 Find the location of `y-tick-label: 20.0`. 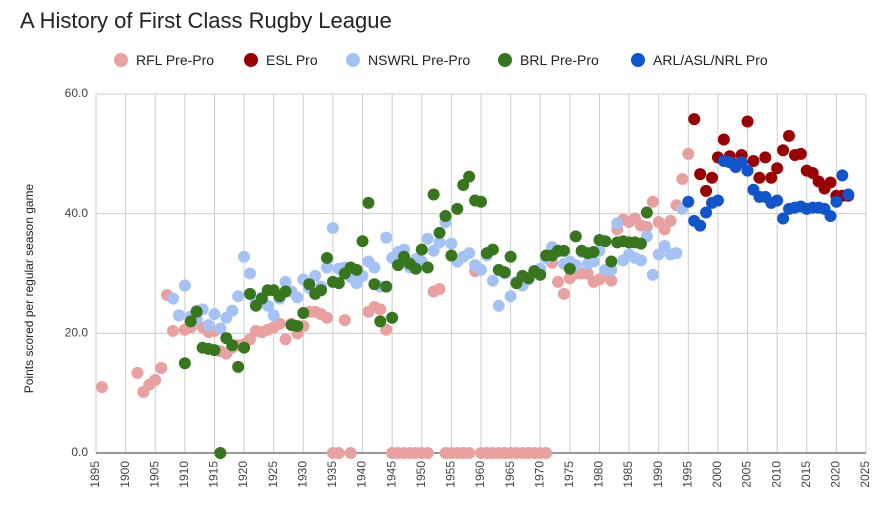

y-tick-label: 20.0 is located at coordinates (77, 333).